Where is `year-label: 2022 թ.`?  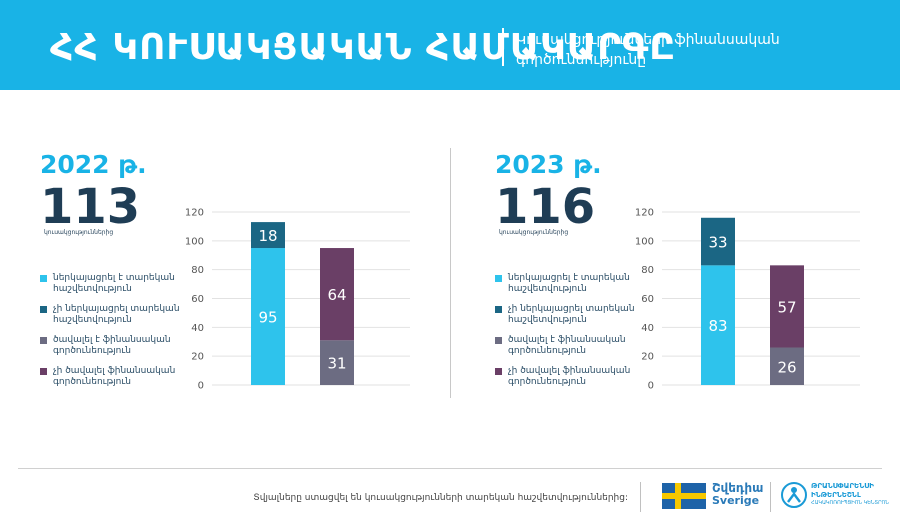
year-label: 2022 թ. is located at coordinates (93, 164).